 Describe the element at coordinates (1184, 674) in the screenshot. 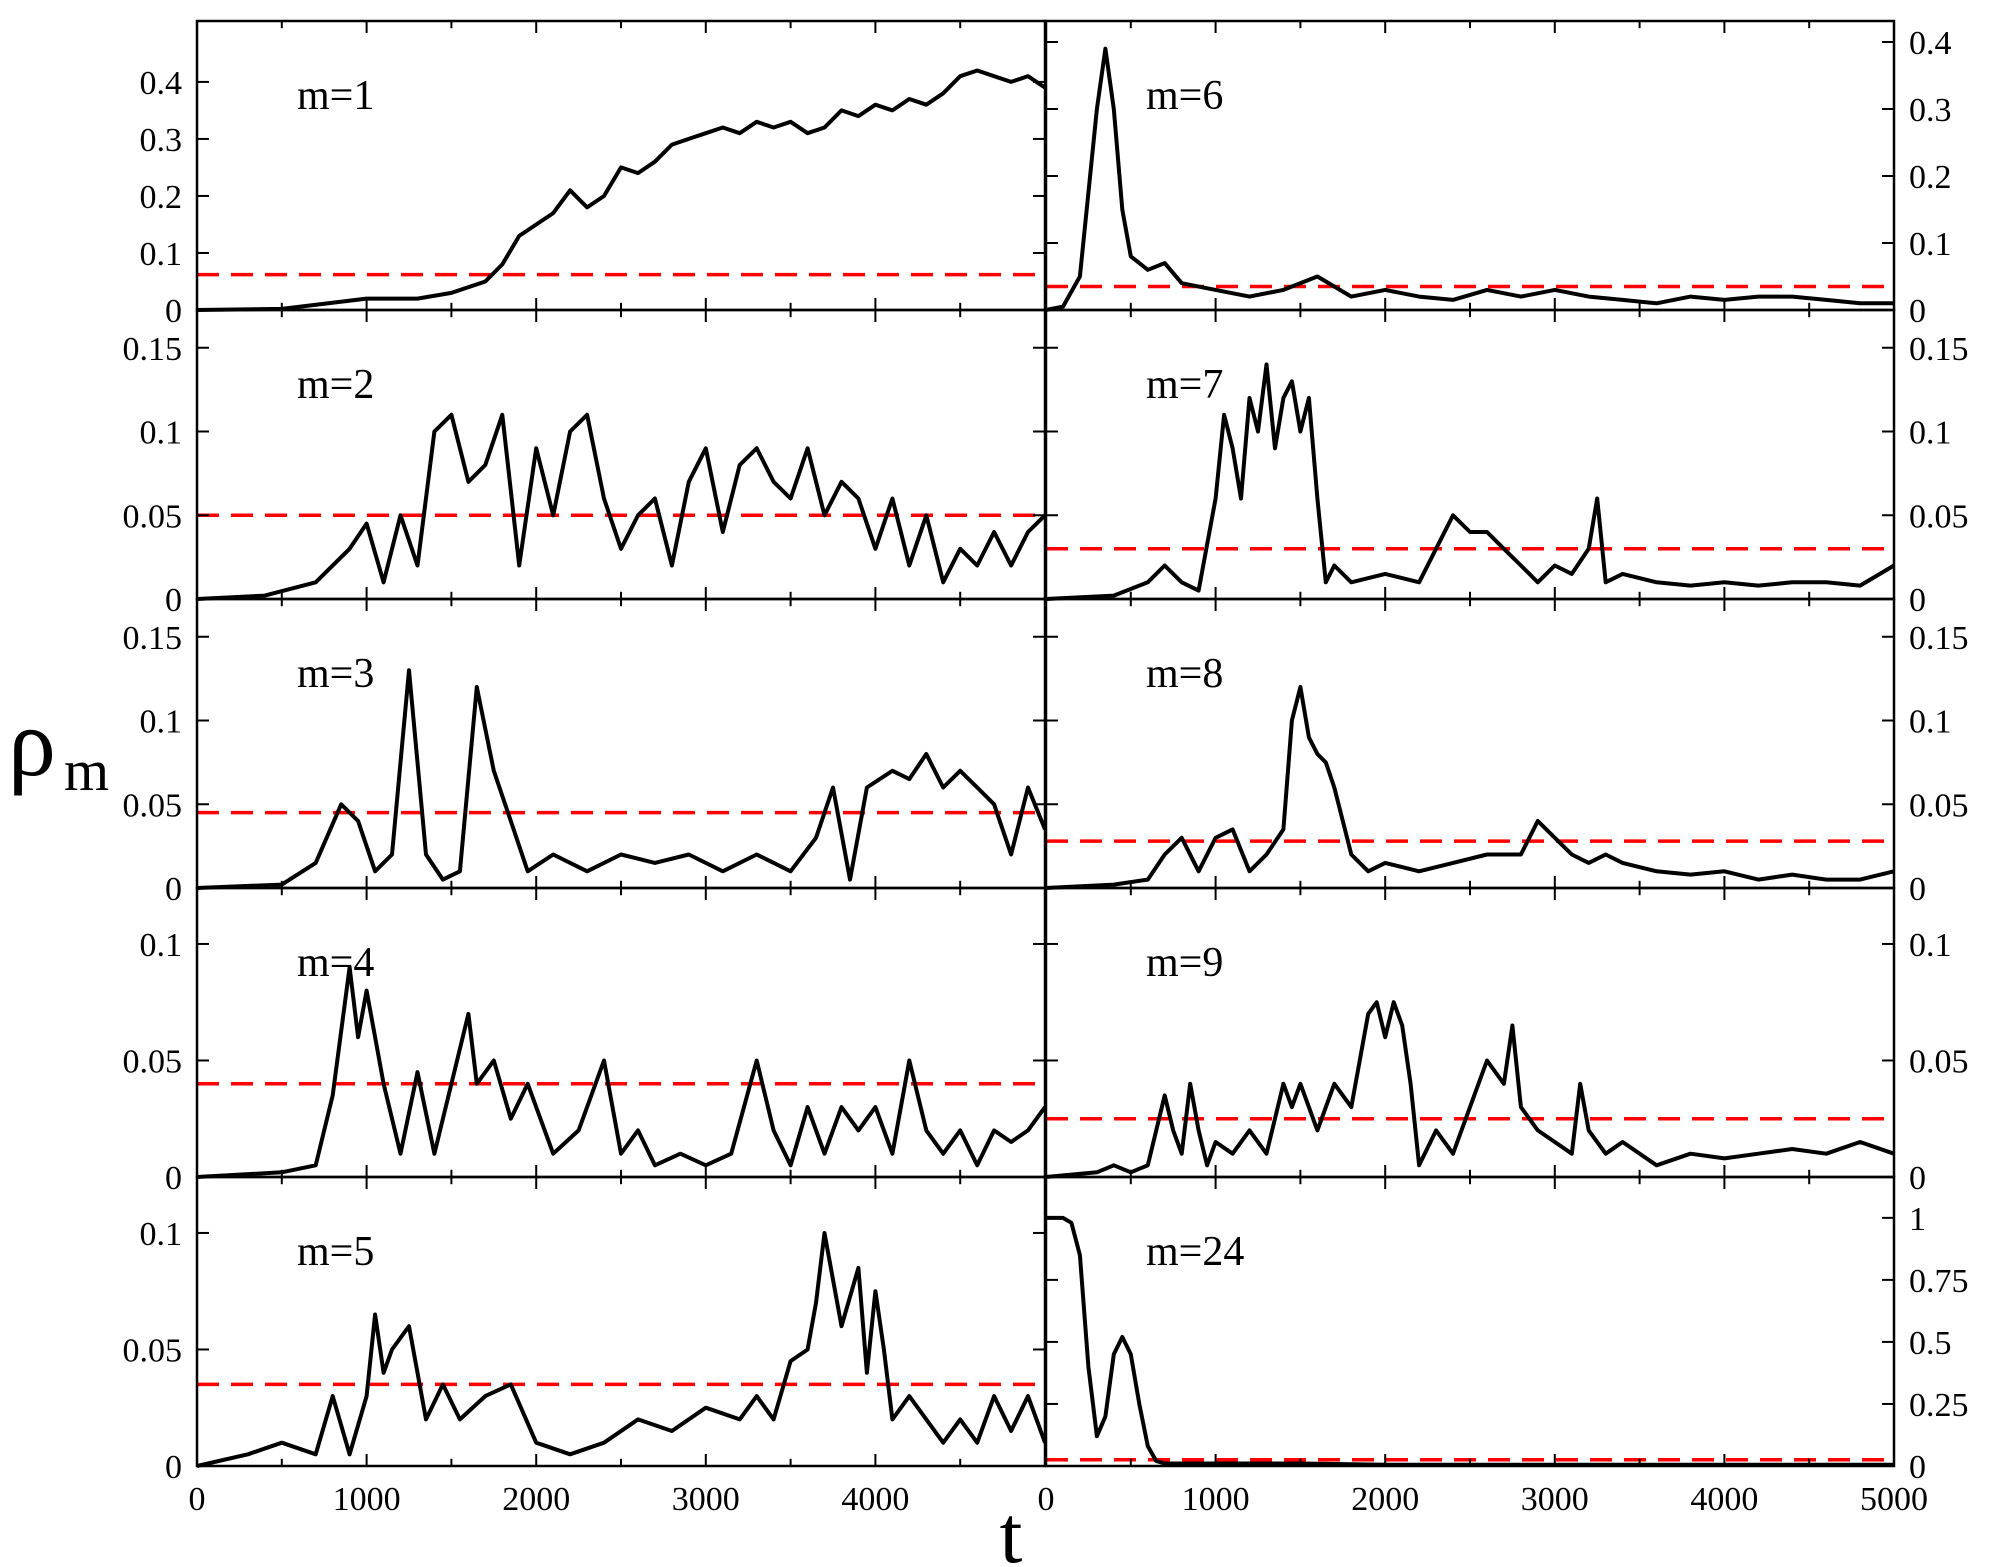

I see `panel-label: m=8` at that location.